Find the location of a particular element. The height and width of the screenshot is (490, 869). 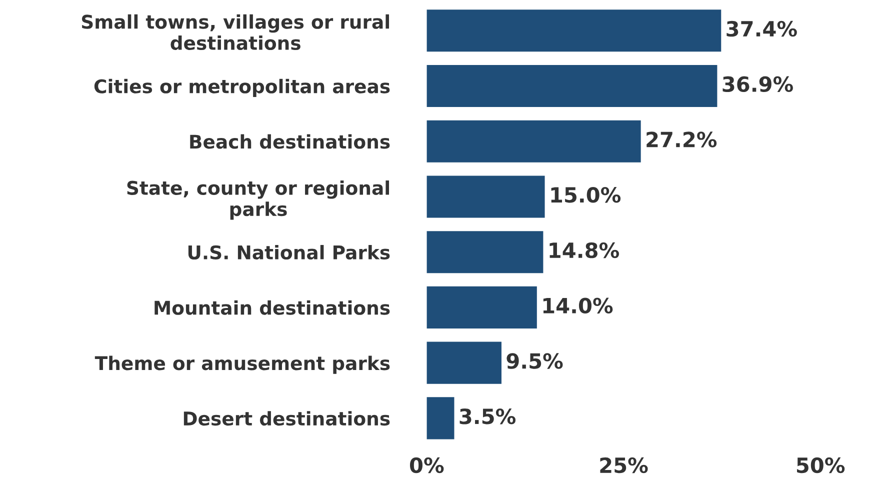

y-tick-label: Small towns, villages or rural destinations is located at coordinates (235, 32).